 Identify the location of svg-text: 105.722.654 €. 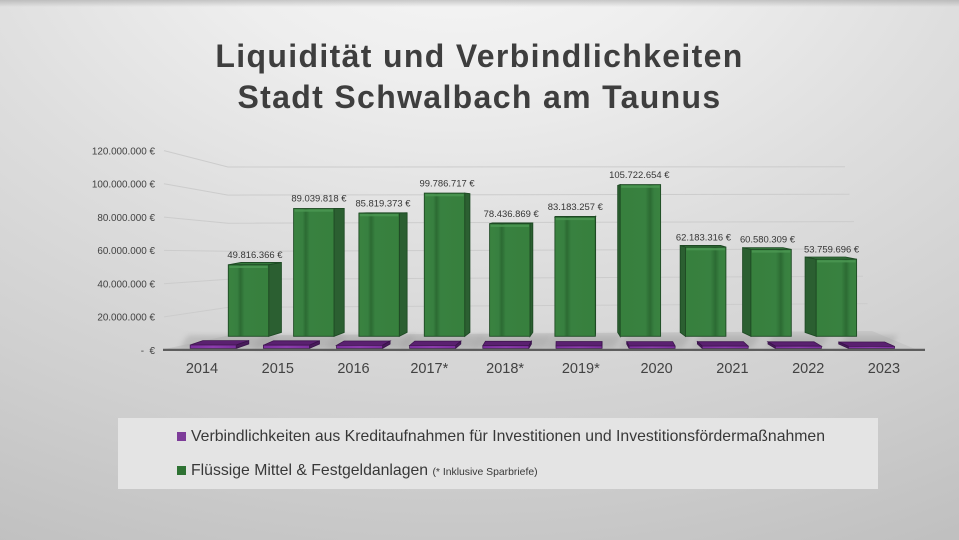
(639, 175).